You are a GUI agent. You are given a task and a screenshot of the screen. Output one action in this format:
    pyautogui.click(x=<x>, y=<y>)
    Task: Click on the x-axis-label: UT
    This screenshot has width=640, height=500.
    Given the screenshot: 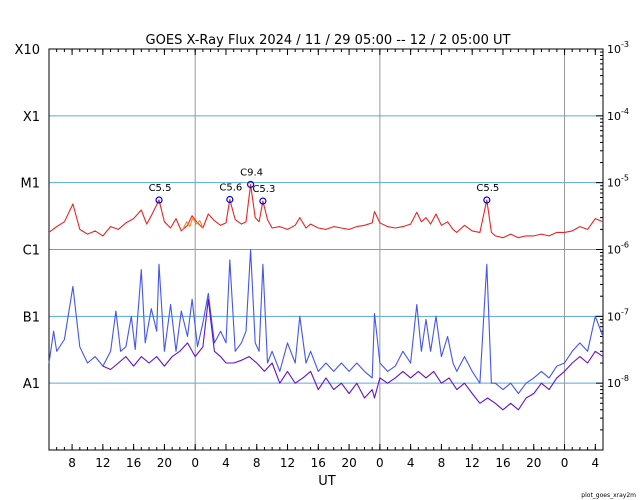 What is the action you would take?
    pyautogui.click(x=327, y=481)
    